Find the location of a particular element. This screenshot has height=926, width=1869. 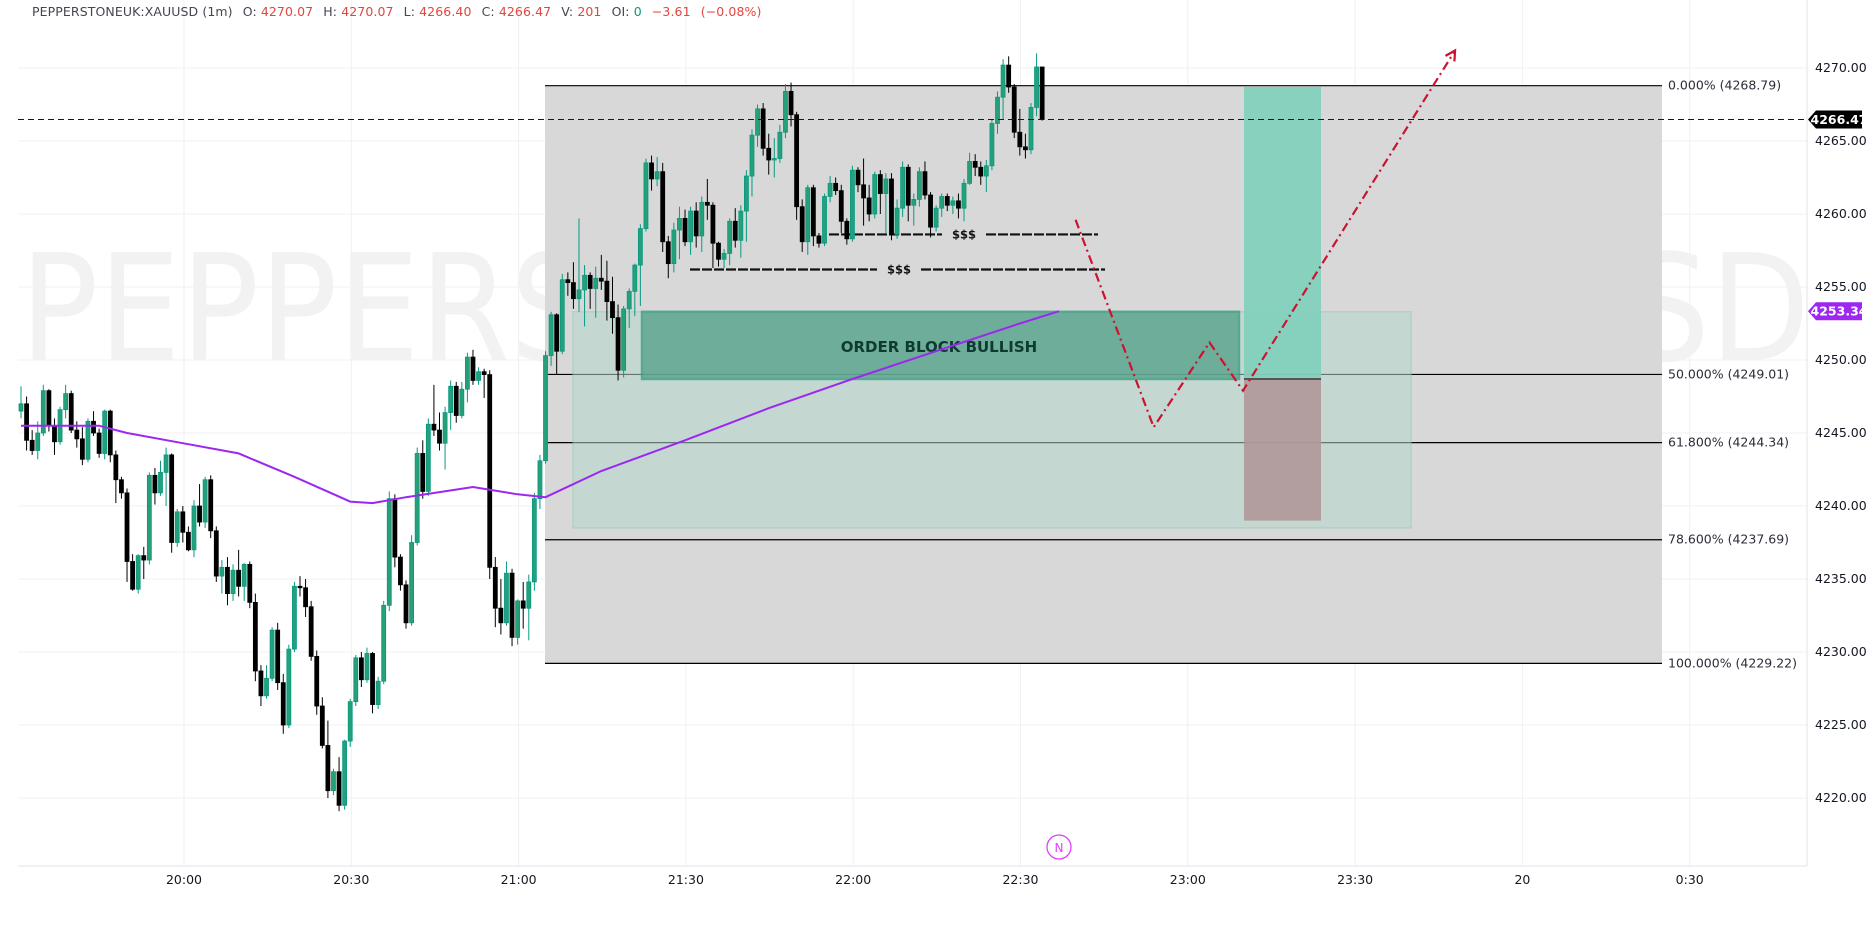

news-marker: N is located at coordinates (1059, 847).